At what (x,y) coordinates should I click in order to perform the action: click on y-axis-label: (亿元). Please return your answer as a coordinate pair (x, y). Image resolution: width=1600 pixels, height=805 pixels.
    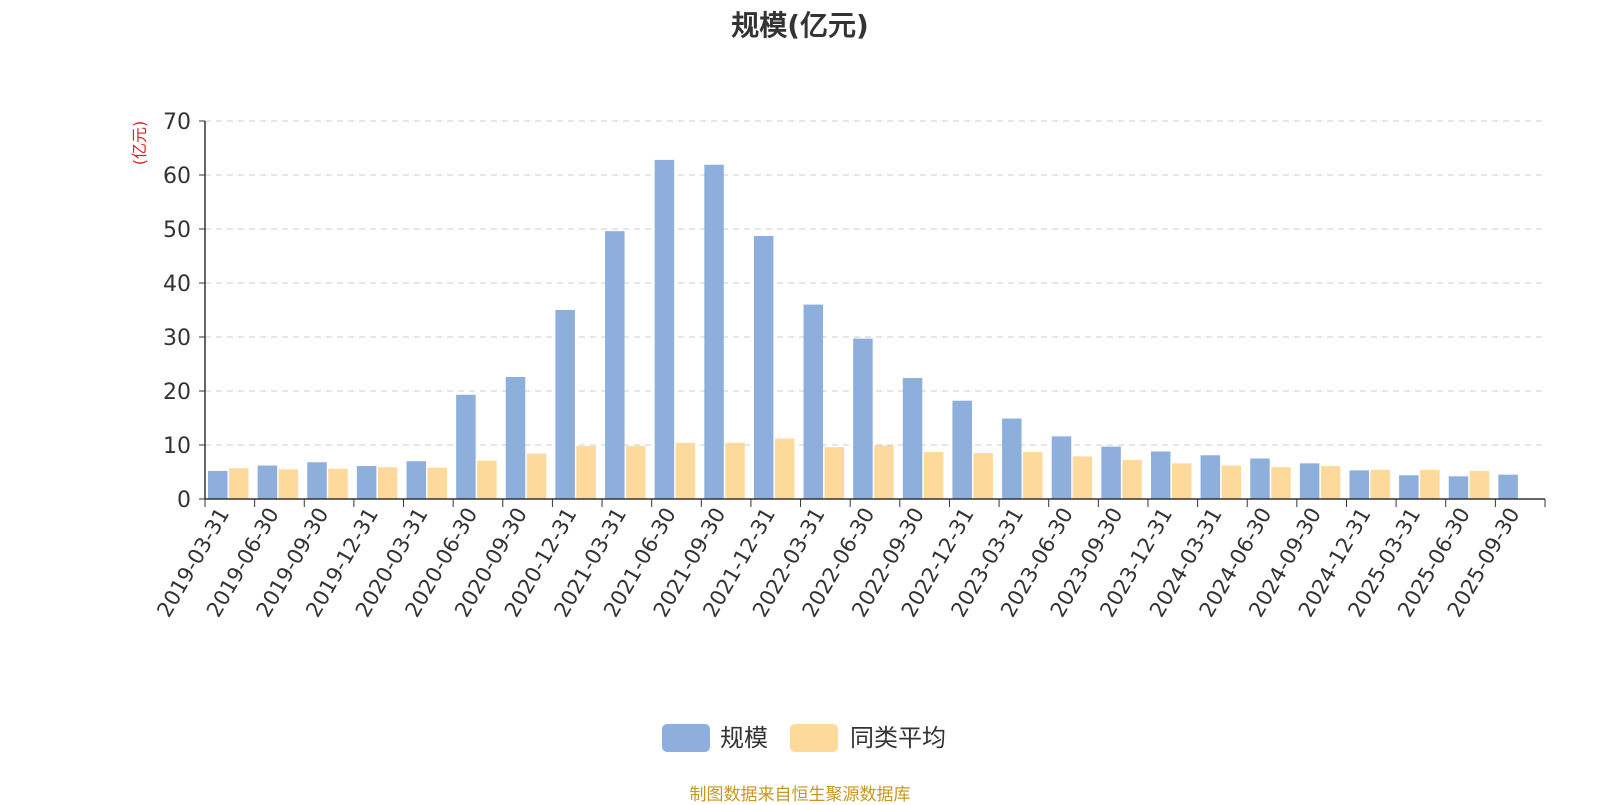
    Looking at the image, I should click on (139, 143).